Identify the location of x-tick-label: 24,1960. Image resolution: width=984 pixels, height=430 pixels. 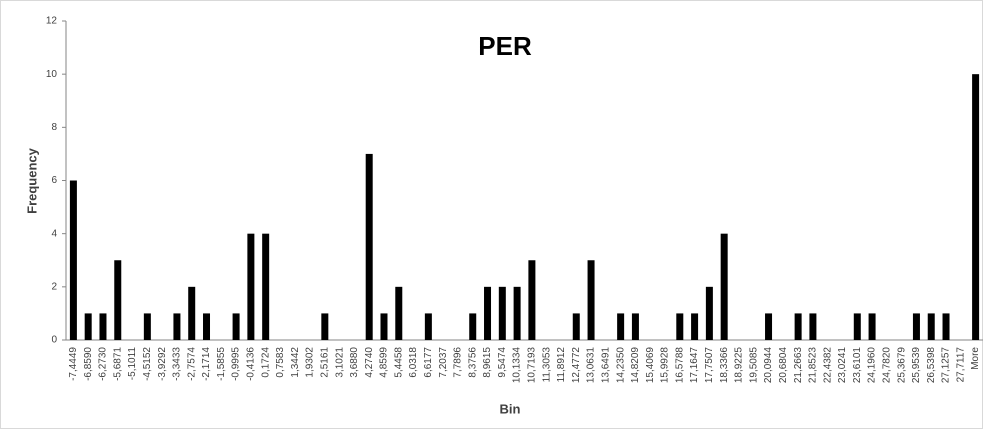
(872, 365).